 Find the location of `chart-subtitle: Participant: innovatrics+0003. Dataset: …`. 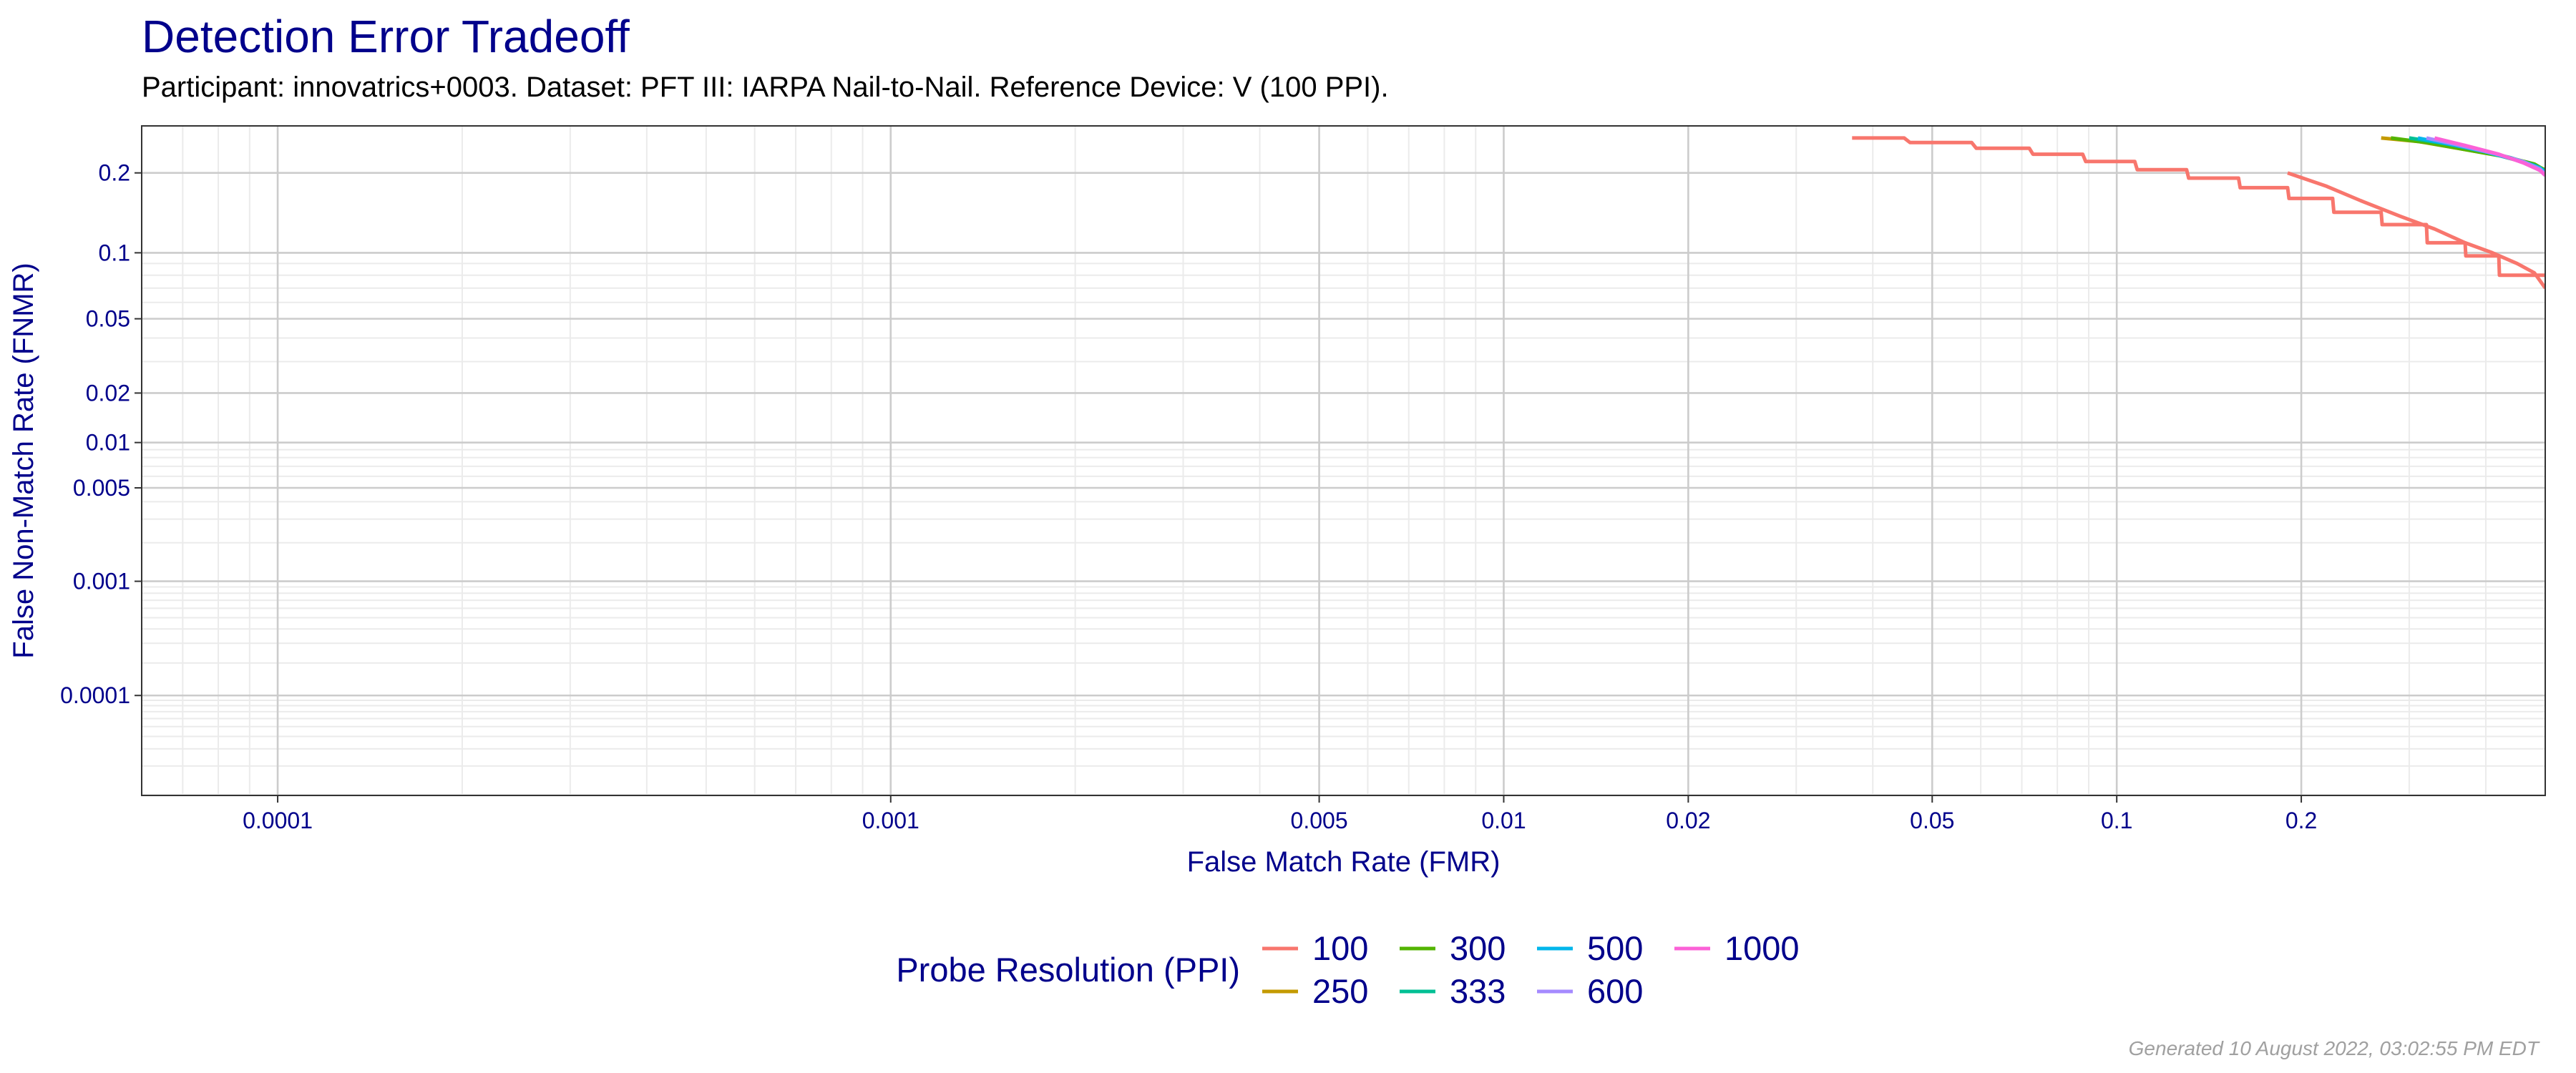

chart-subtitle: Participant: innovatrics+0003. Dataset: … is located at coordinates (765, 87).